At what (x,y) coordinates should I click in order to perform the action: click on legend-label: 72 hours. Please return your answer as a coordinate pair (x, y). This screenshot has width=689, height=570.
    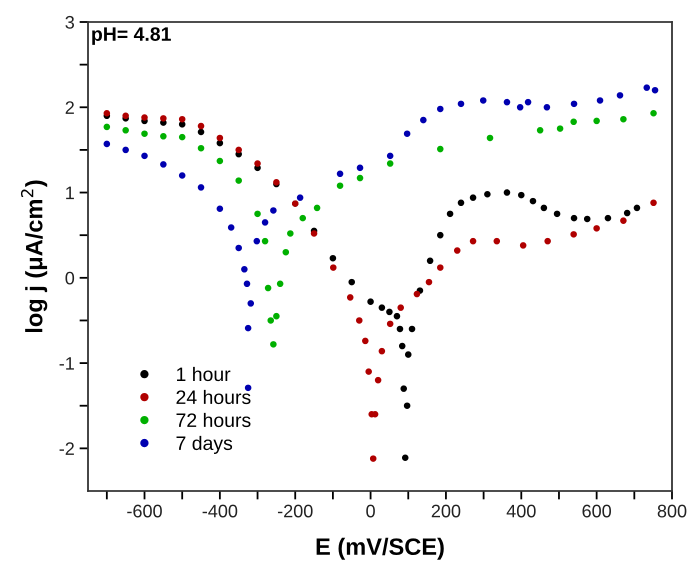
    Looking at the image, I should click on (213, 420).